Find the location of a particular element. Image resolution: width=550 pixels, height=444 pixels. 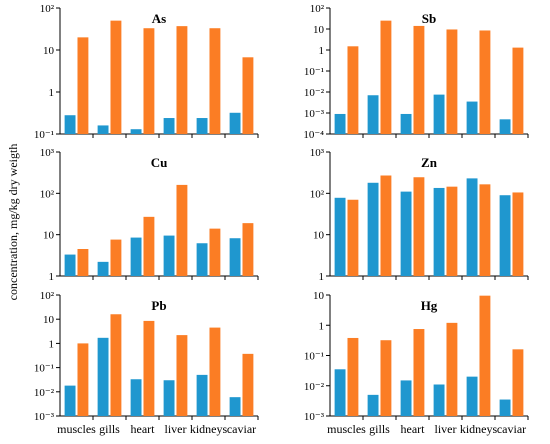

bar-pb-heart-s1 is located at coordinates (136, 397).